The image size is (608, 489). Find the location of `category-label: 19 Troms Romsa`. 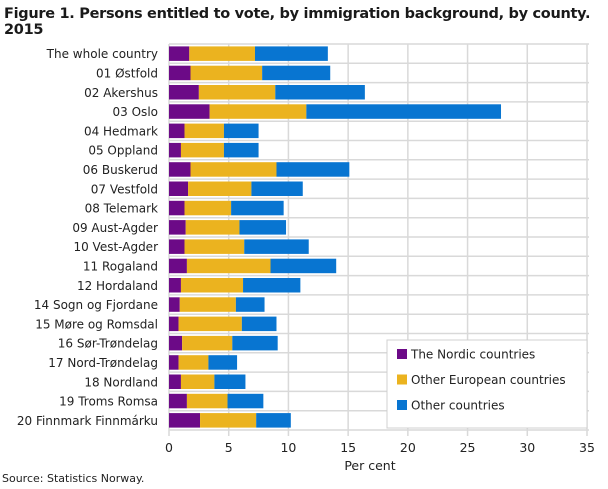

category-label: 19 Troms Romsa is located at coordinates (108, 402).